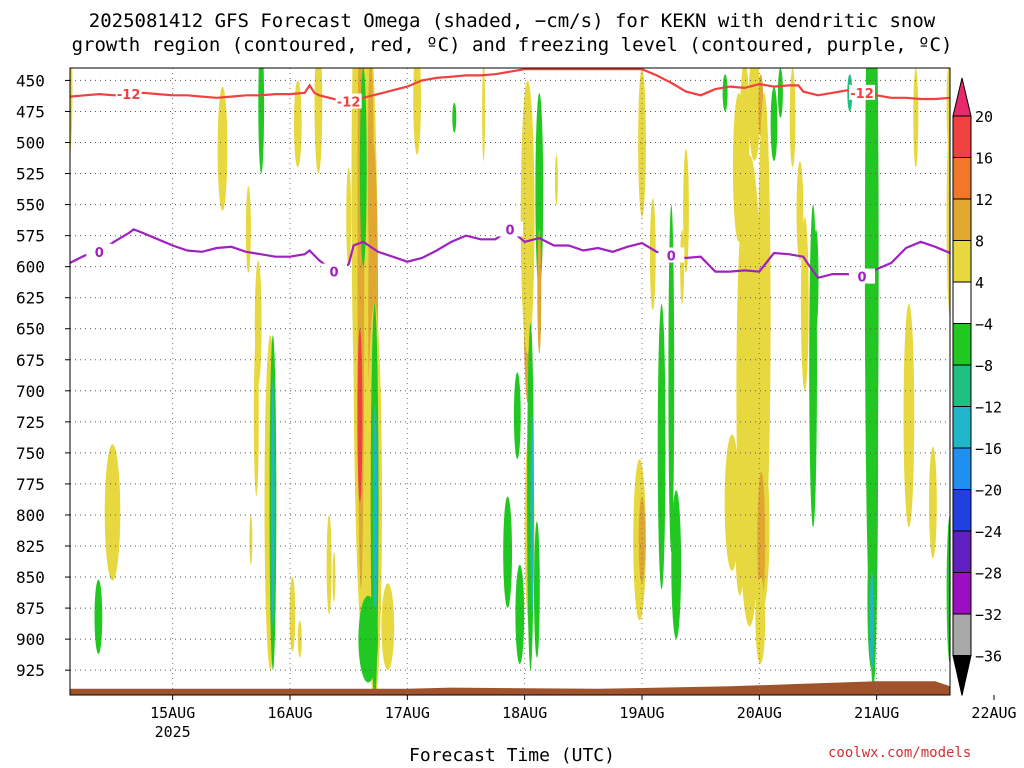 This screenshot has width=1024, height=768. I want to click on y-tick-label-850: 850, so click(30, 577).